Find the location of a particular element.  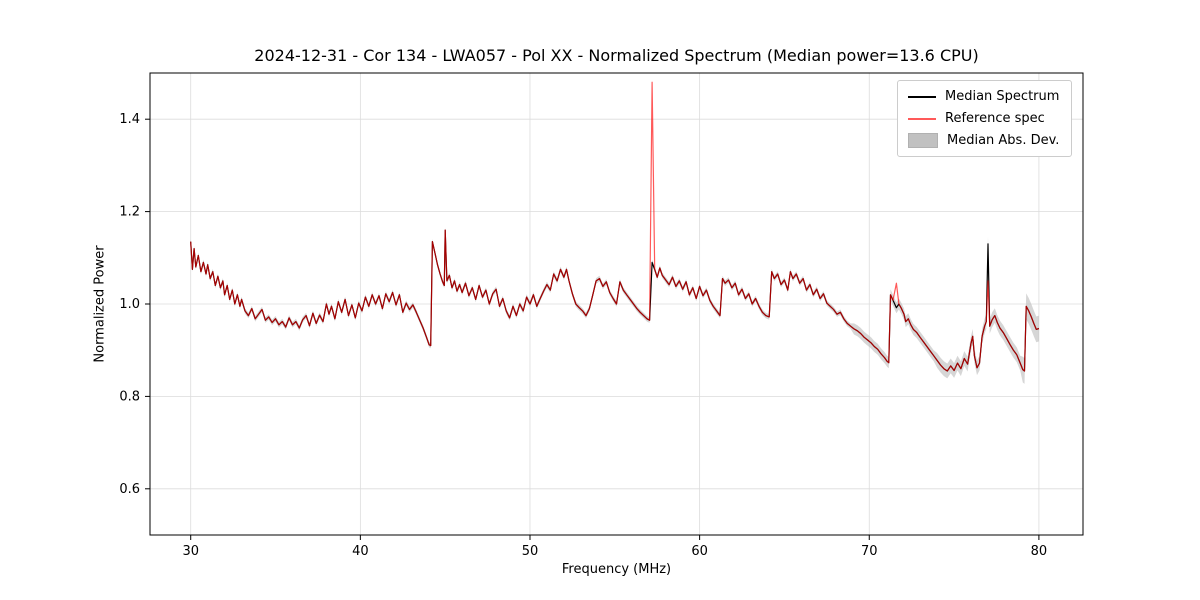

y-tick-label: 0.6 is located at coordinates (129, 489).